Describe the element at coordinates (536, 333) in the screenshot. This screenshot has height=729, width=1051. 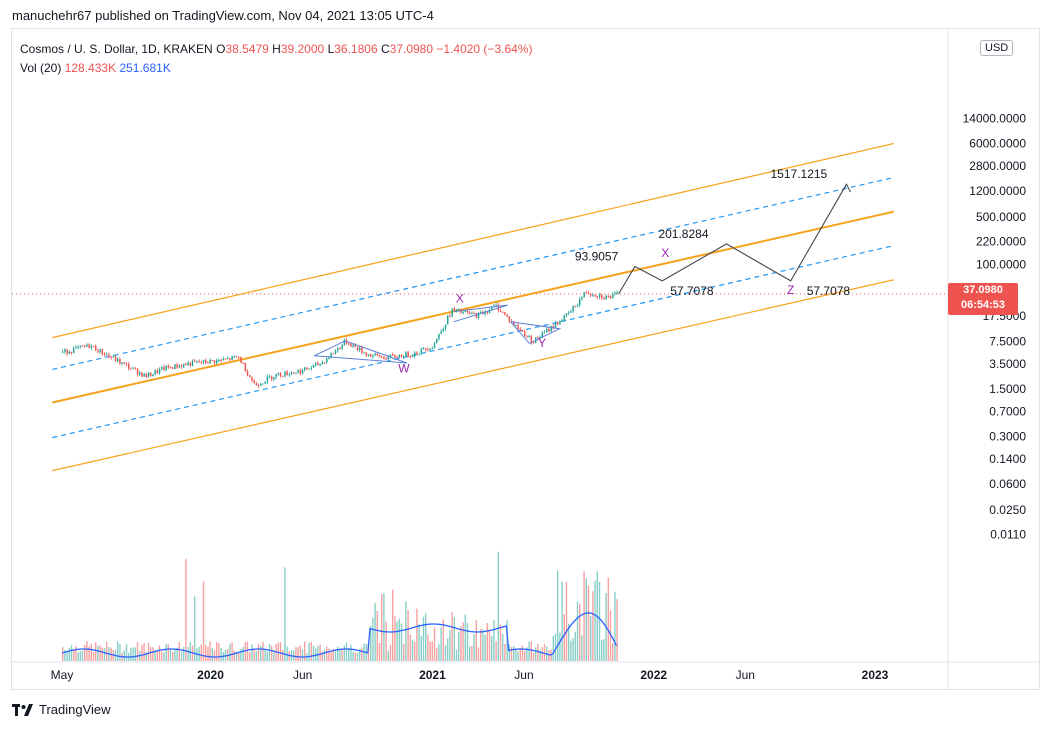
I see `triangle-y` at that location.